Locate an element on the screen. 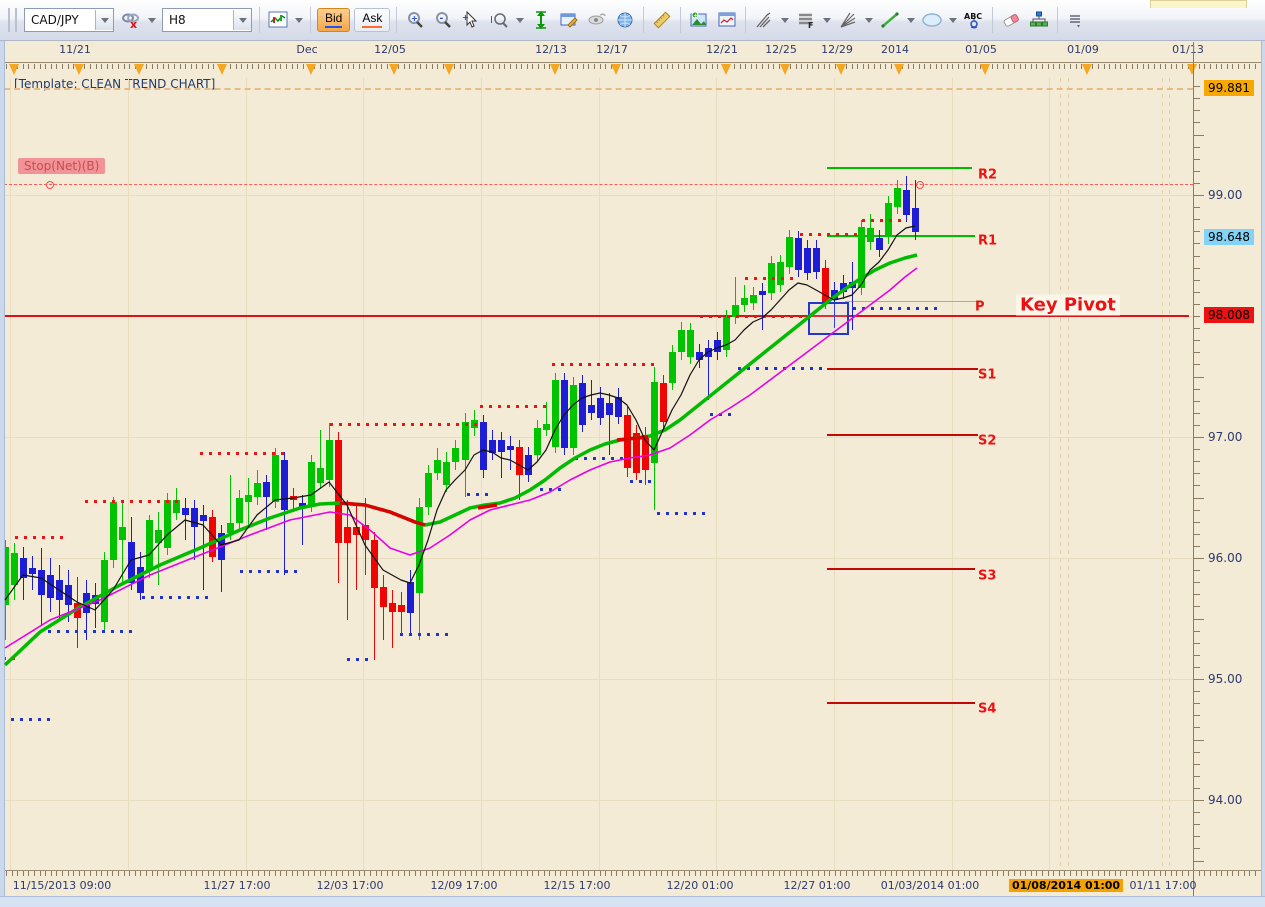 Image resolution: width=1265 pixels, height=907 pixels. more-menu-icon is located at coordinates (1076, 20).